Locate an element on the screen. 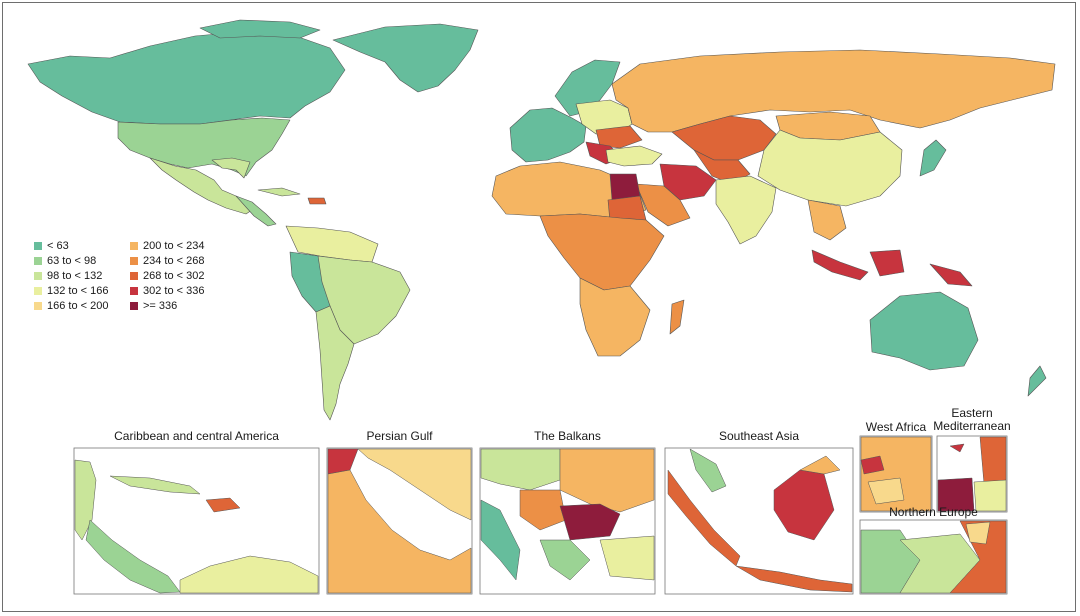  india is located at coordinates (746, 210).